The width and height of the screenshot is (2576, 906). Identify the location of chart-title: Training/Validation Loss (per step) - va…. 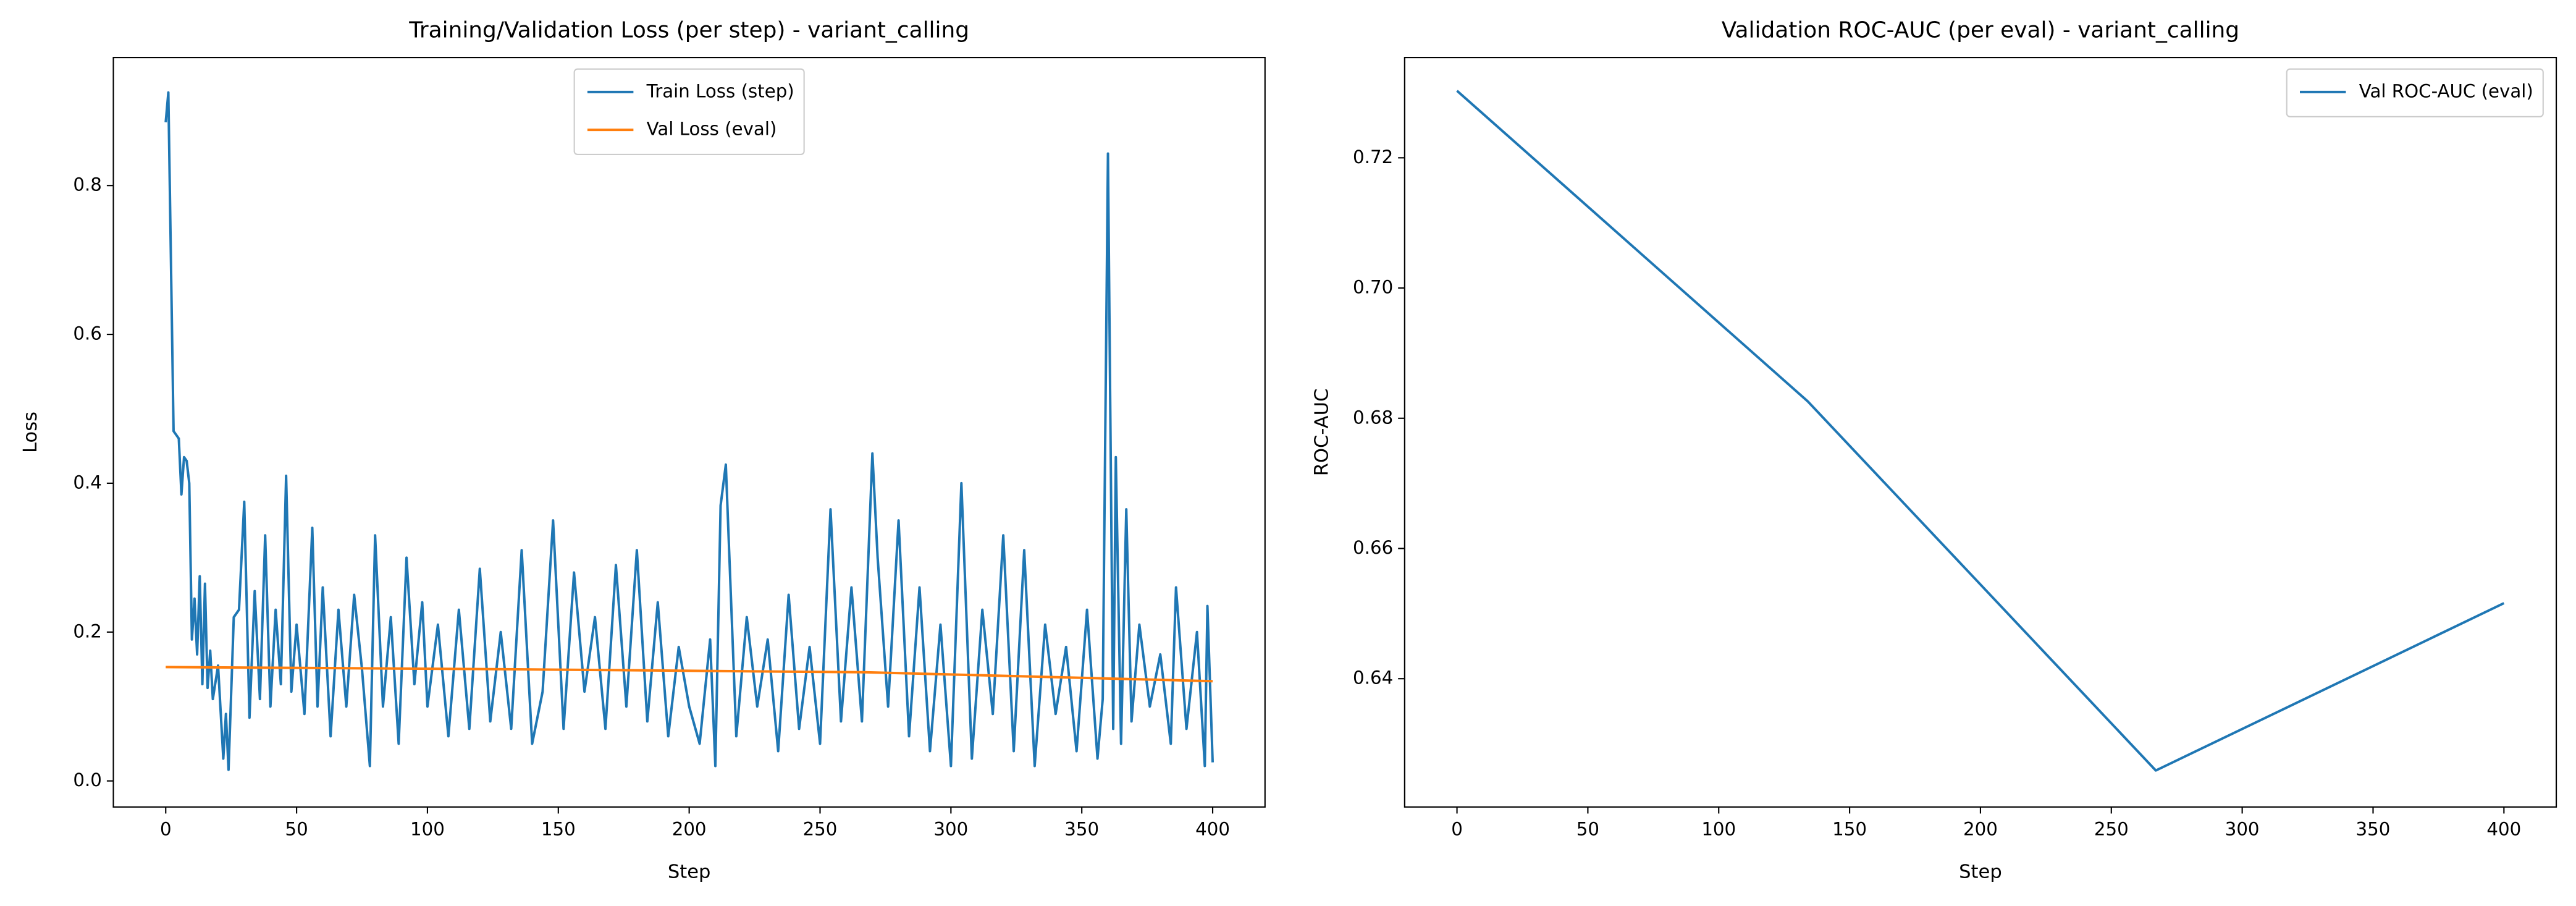
(688, 30).